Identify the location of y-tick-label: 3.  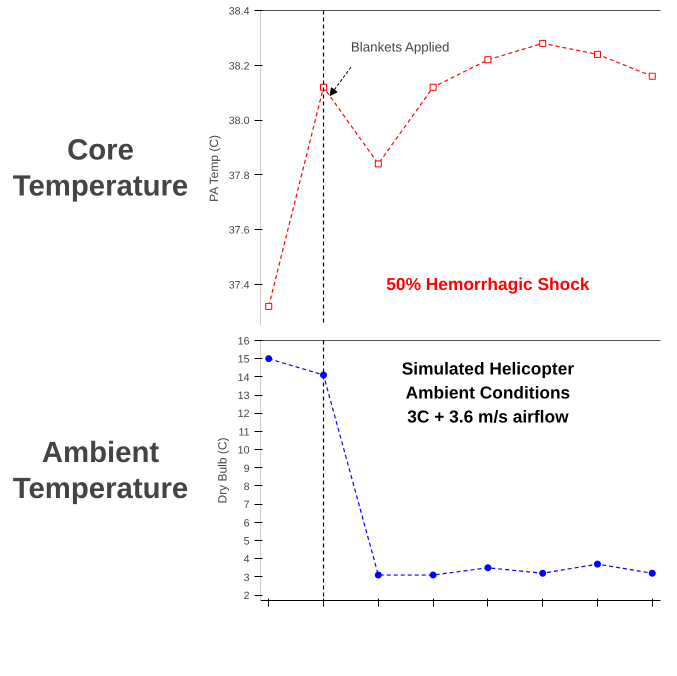
(247, 578).